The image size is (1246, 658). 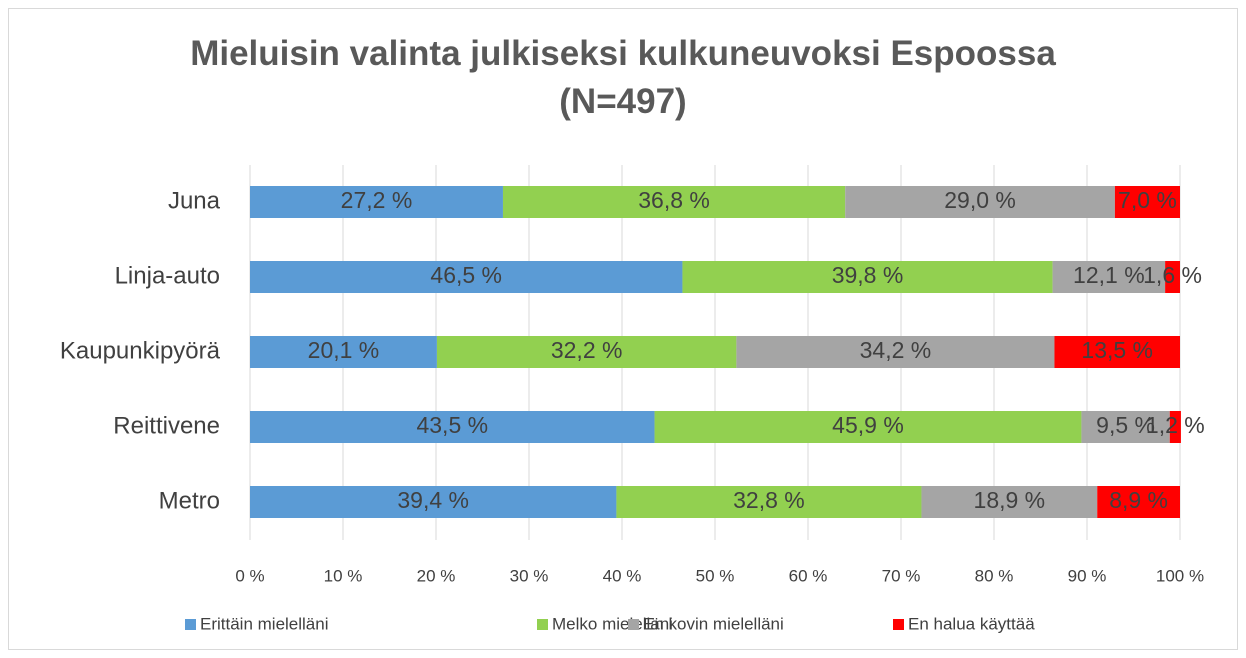 I want to click on data-label: 9,5 %, so click(x=1125, y=425).